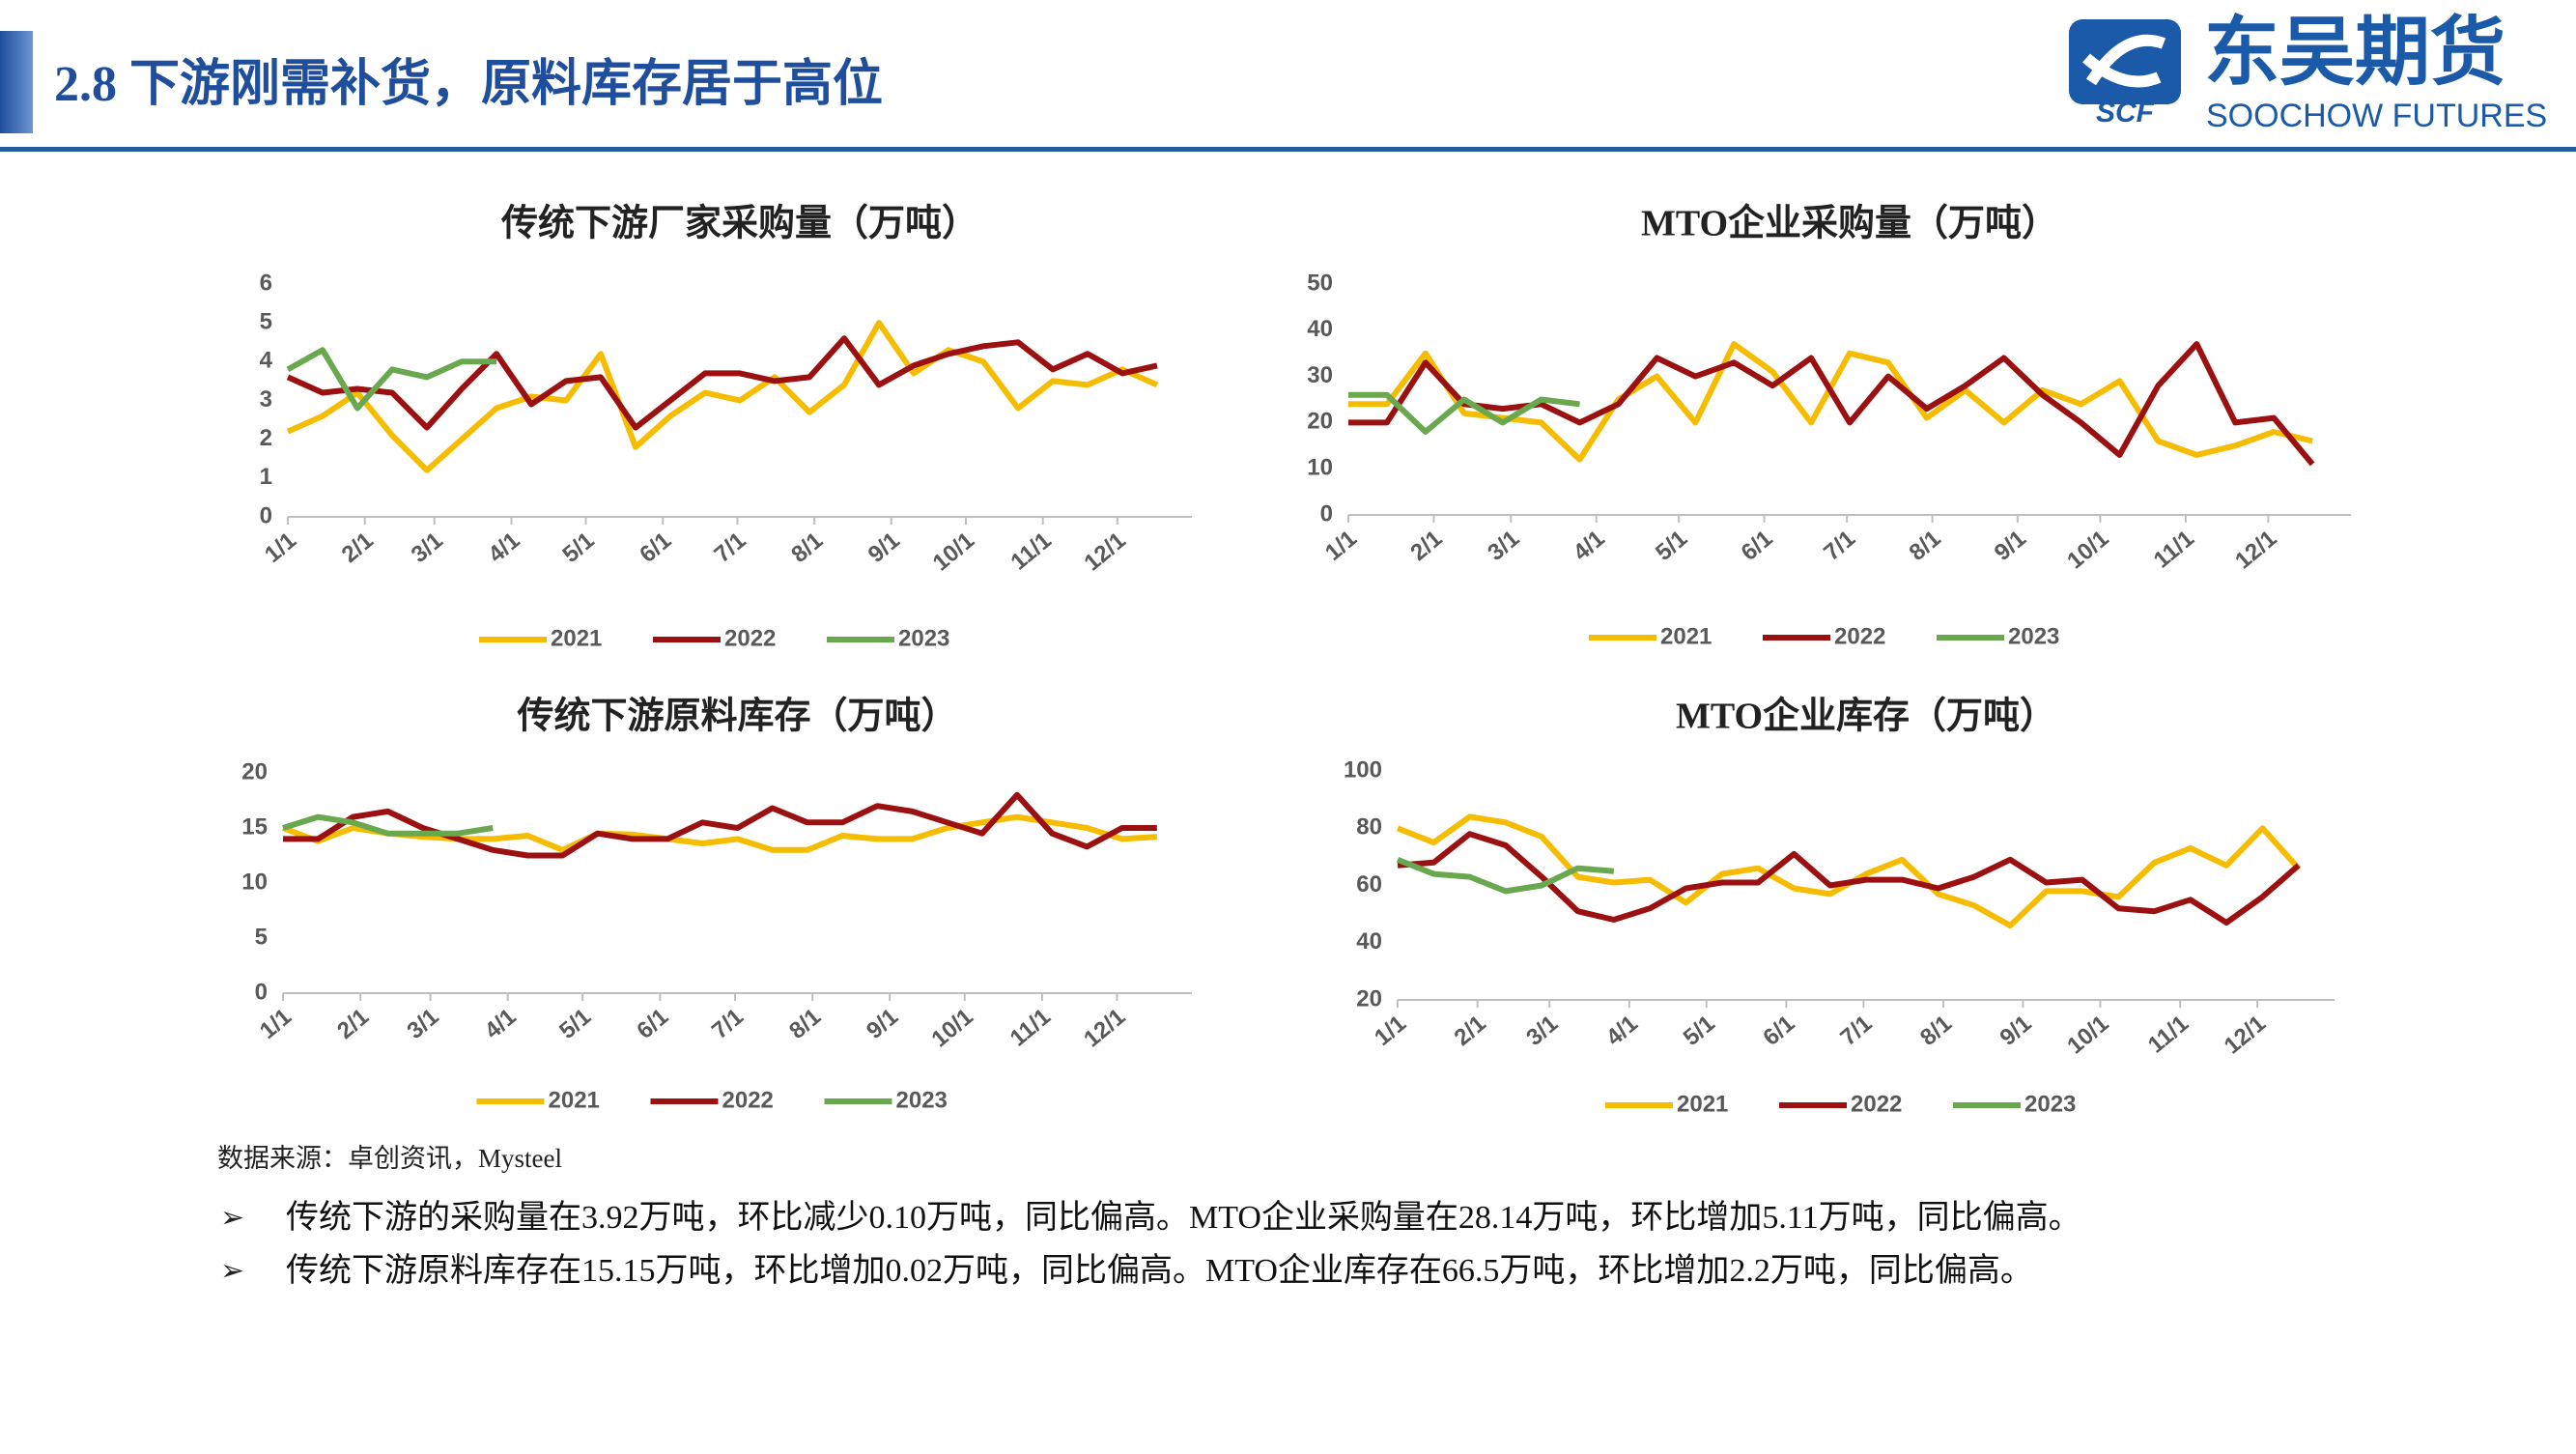 The height and width of the screenshot is (1454, 2576). I want to click on y-tick-label: 30, so click(1320, 375).